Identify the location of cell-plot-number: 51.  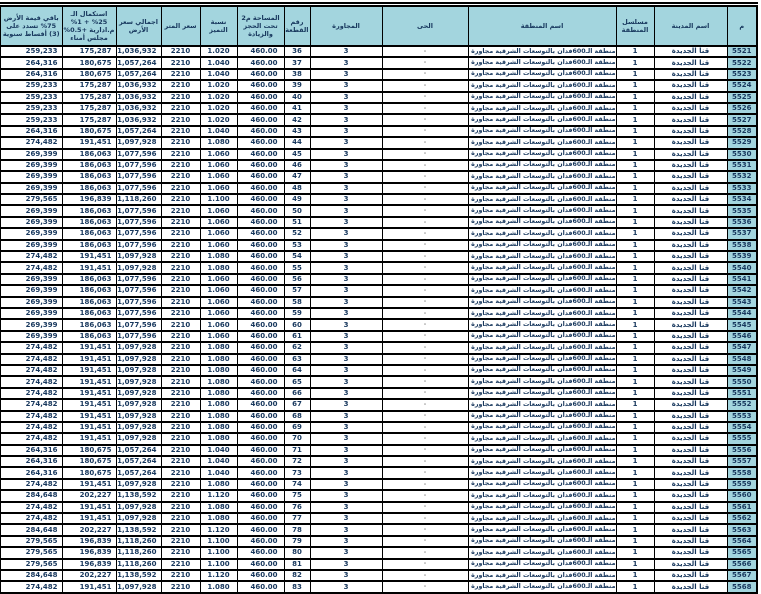
(297, 222).